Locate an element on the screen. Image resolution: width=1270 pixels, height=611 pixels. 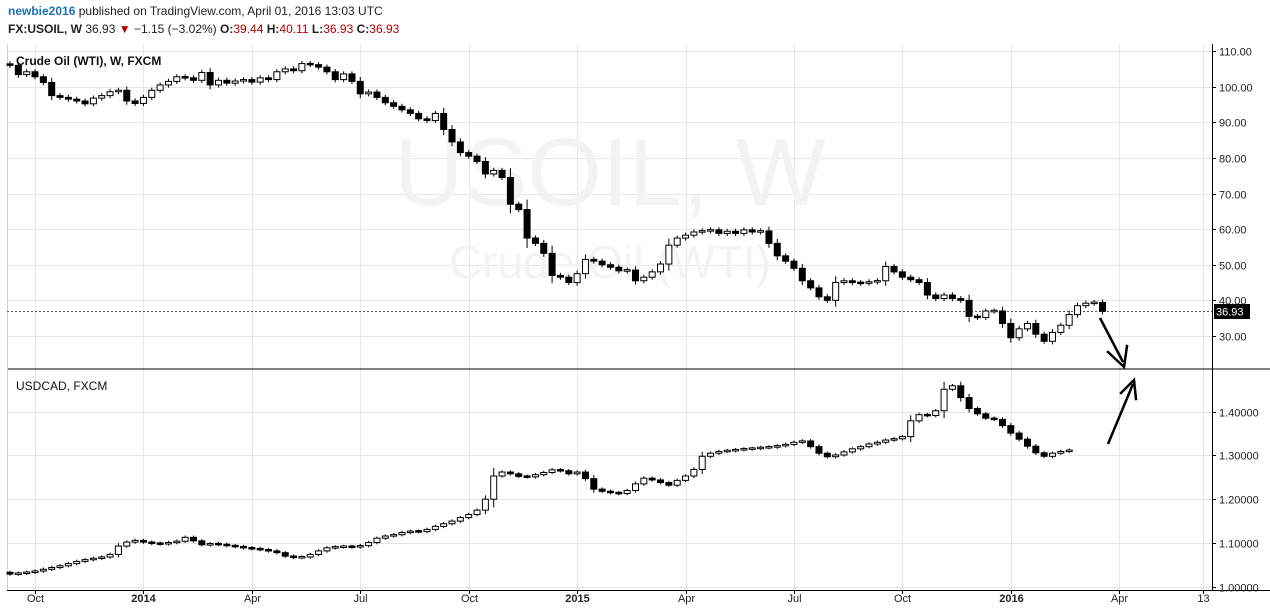
up-arrow-annotation is located at coordinates (1122, 411).